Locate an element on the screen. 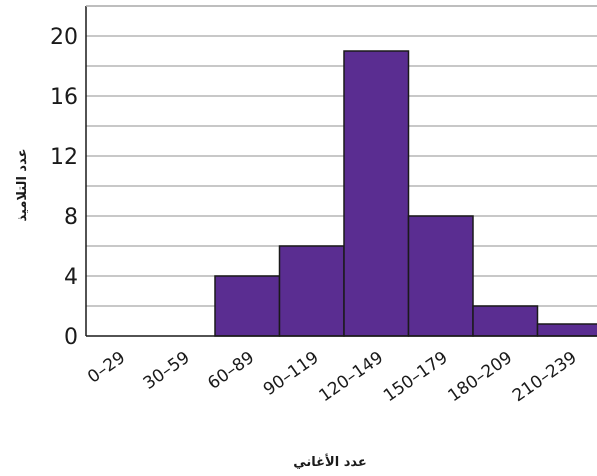  x-tick-label: 180–209 is located at coordinates (481, 377).